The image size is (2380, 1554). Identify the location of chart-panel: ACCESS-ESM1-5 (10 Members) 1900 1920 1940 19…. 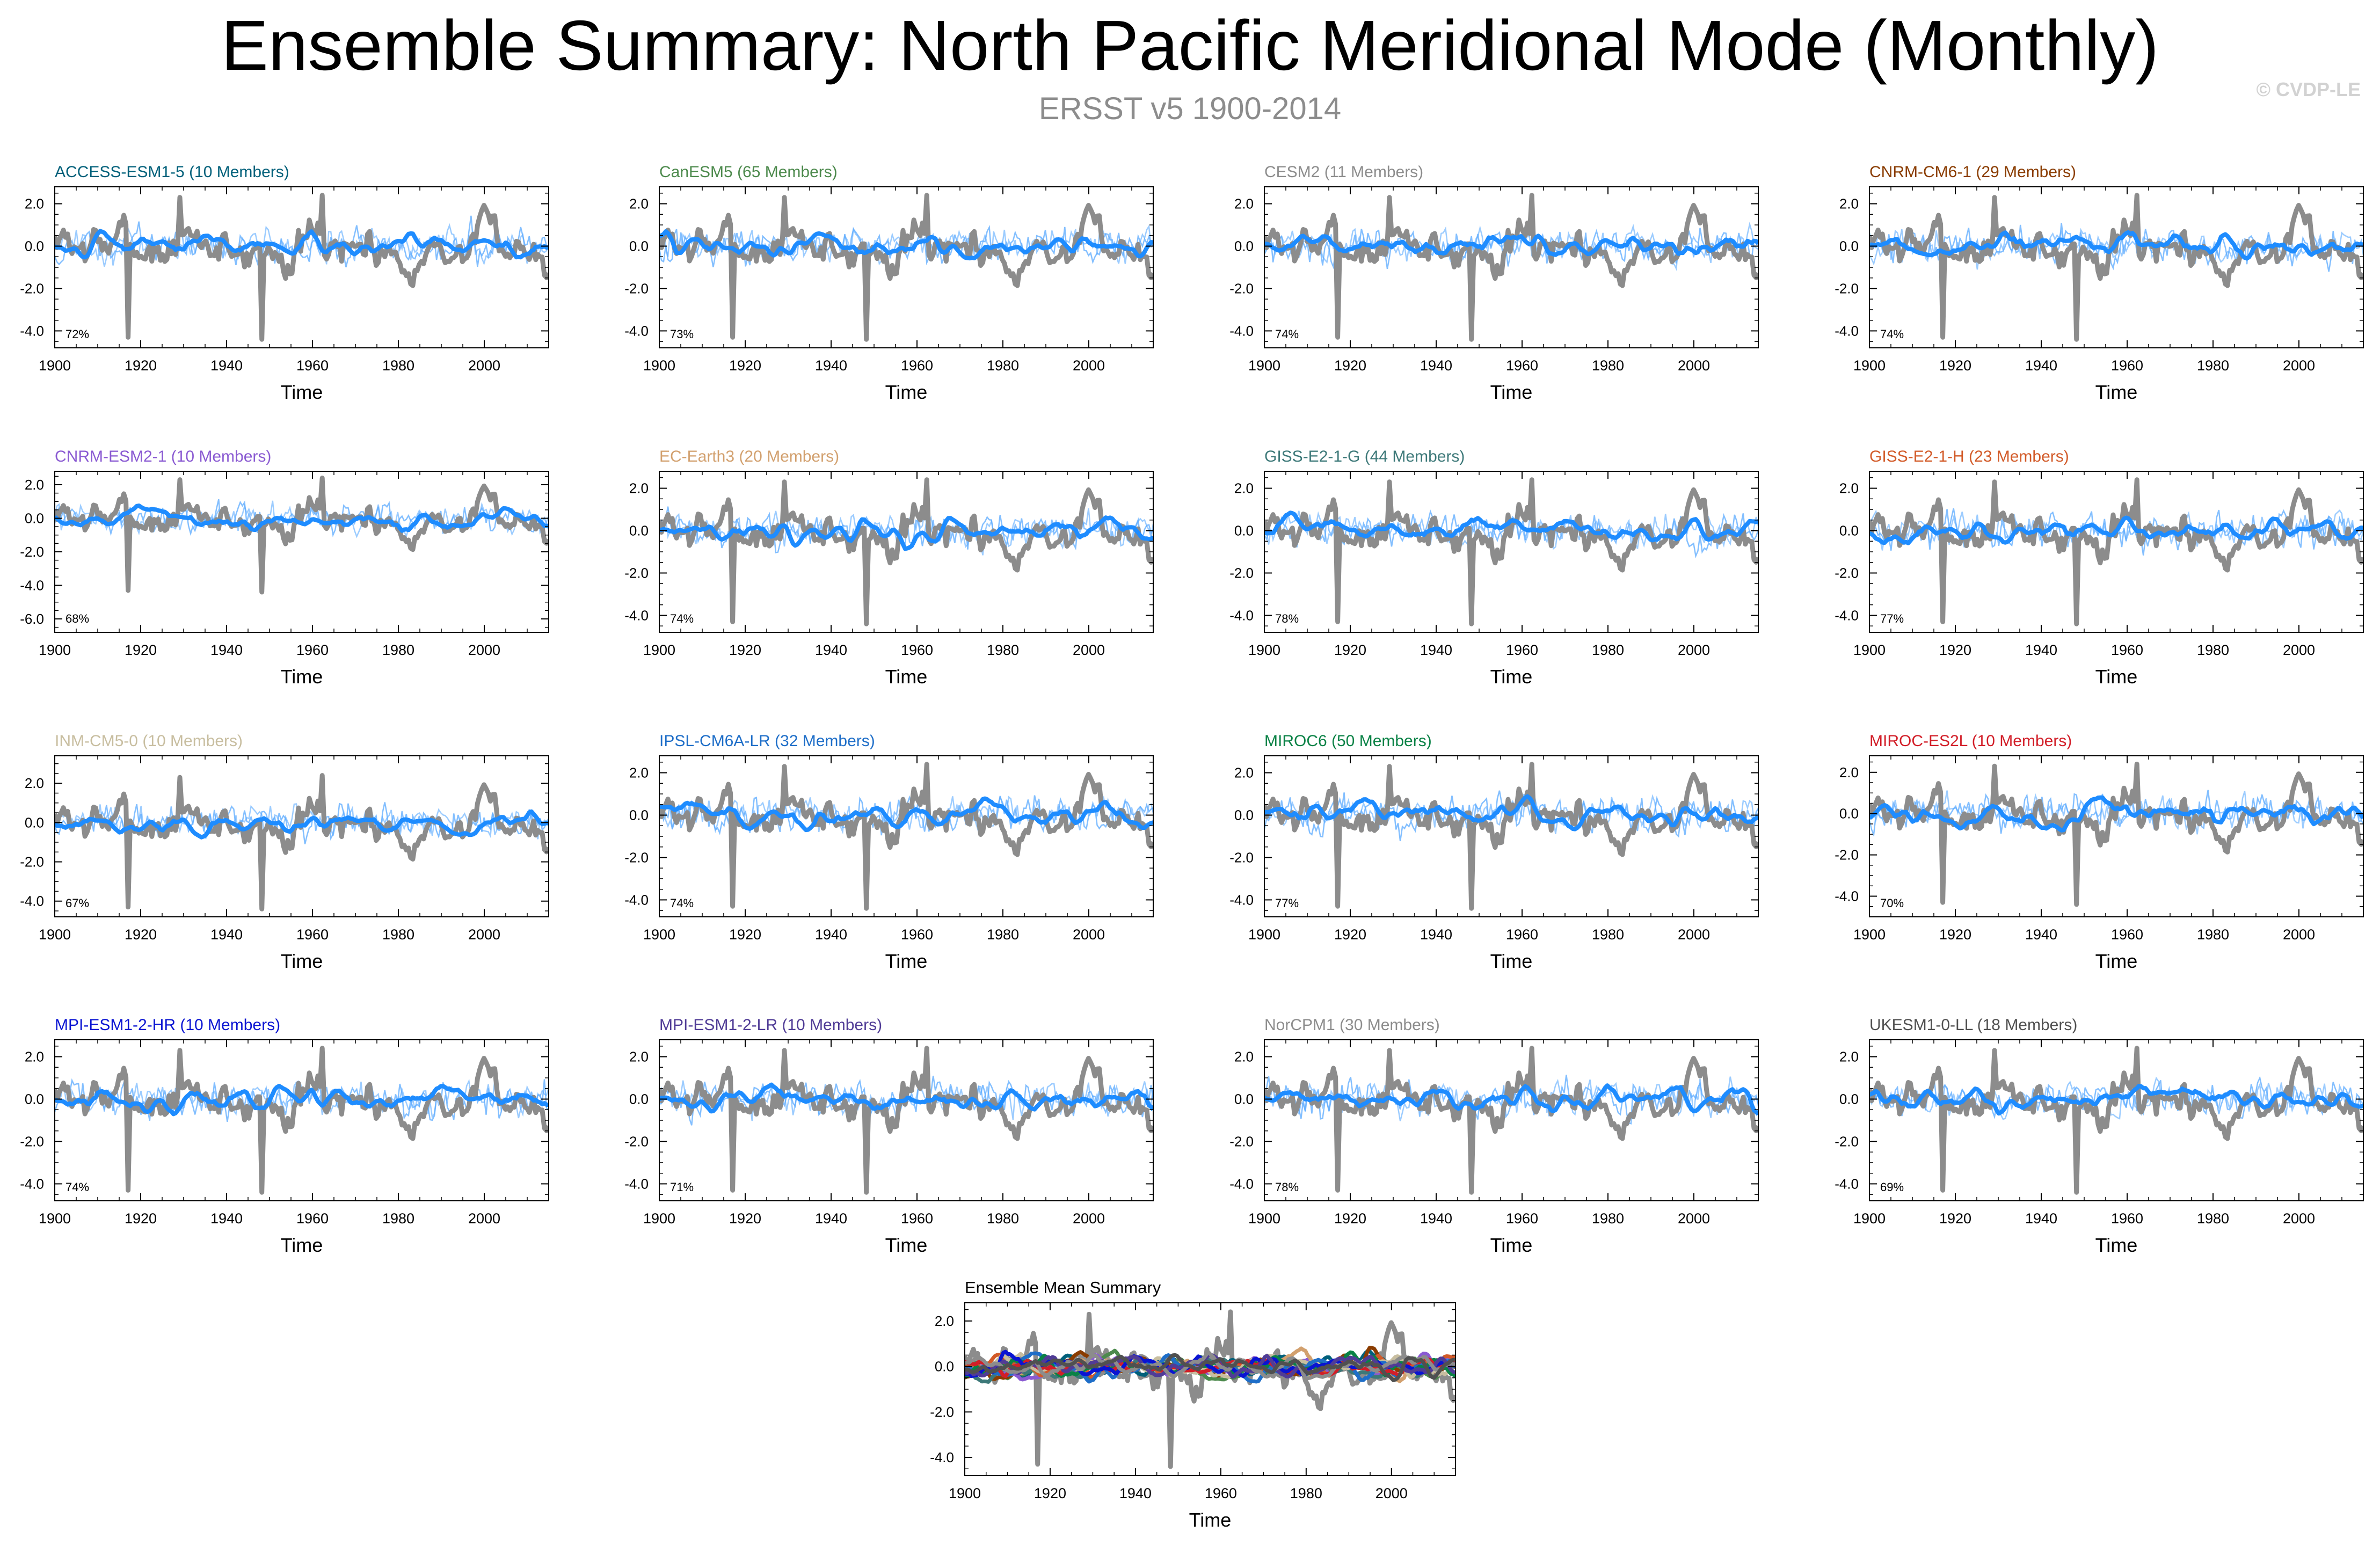
(284, 283).